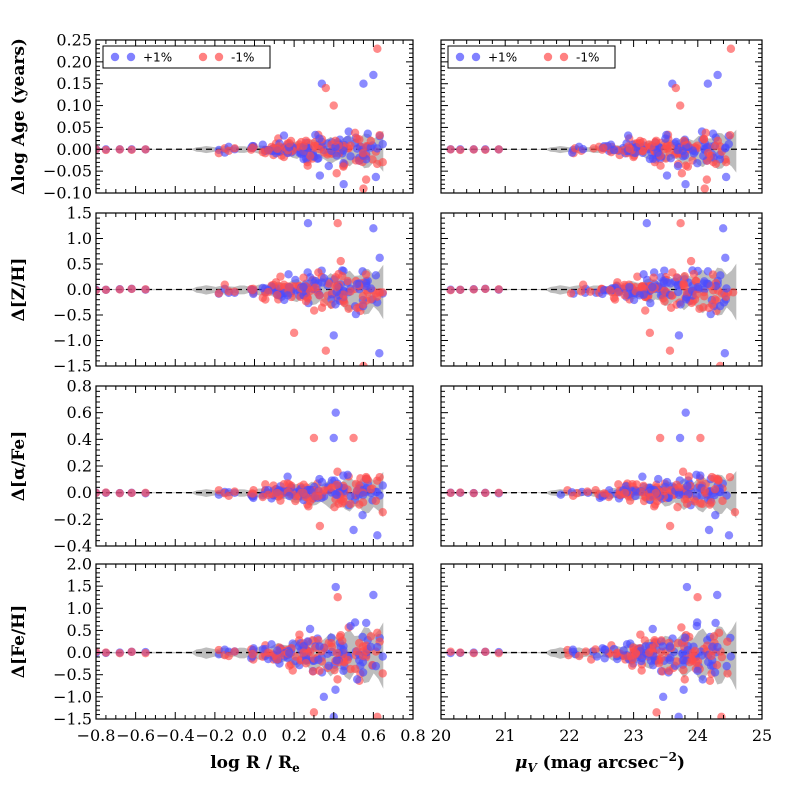 The height and width of the screenshot is (800, 800). I want to click on x-tick-label: 20, so click(441, 735).